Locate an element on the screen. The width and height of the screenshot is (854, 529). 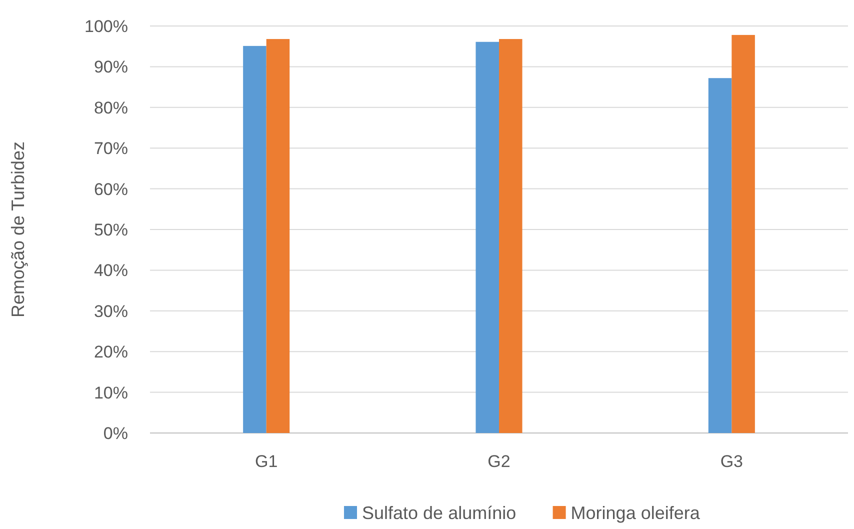
x-tick-label: G2 is located at coordinates (499, 461).